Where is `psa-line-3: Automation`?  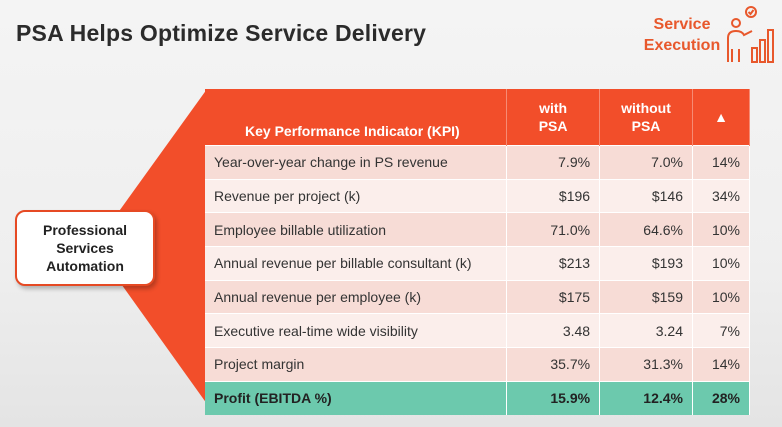
psa-line-3: Automation is located at coordinates (85, 266).